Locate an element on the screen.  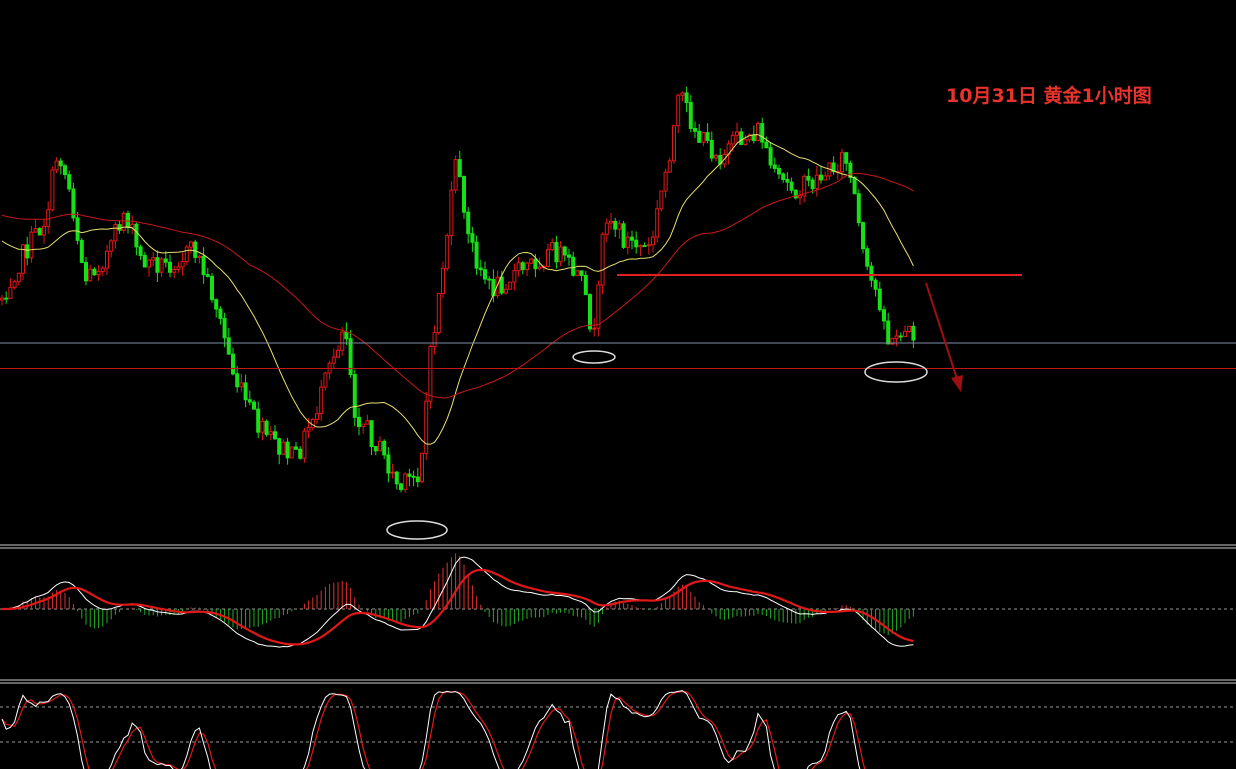
stoch-k is located at coordinates (431, 729).